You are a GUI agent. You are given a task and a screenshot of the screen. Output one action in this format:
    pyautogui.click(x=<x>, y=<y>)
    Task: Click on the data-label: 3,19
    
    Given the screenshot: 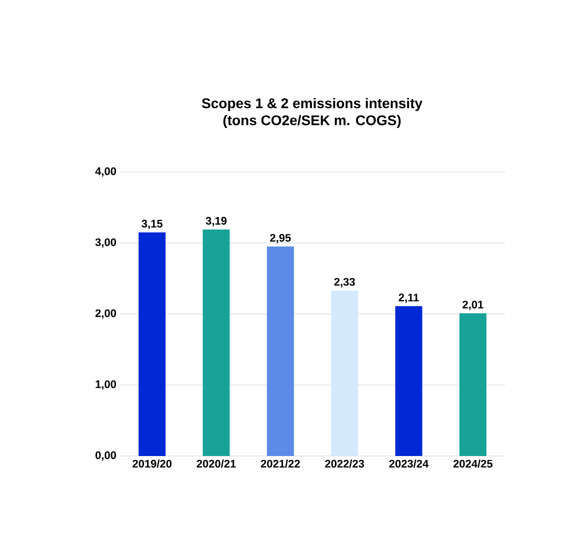 What is the action you would take?
    pyautogui.click(x=216, y=221)
    